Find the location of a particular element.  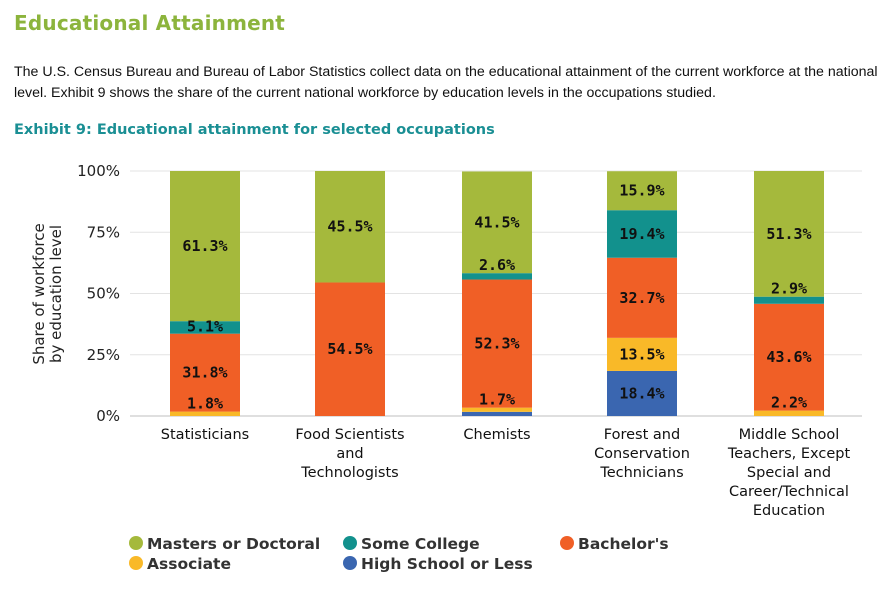

legend-label: High School or Less is located at coordinates (447, 564).